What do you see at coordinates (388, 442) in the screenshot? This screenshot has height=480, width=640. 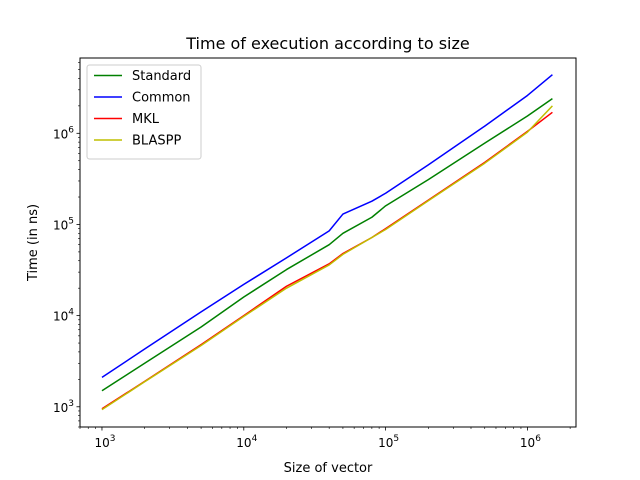 I see `x-tick-label: 10⁵` at bounding box center [388, 442].